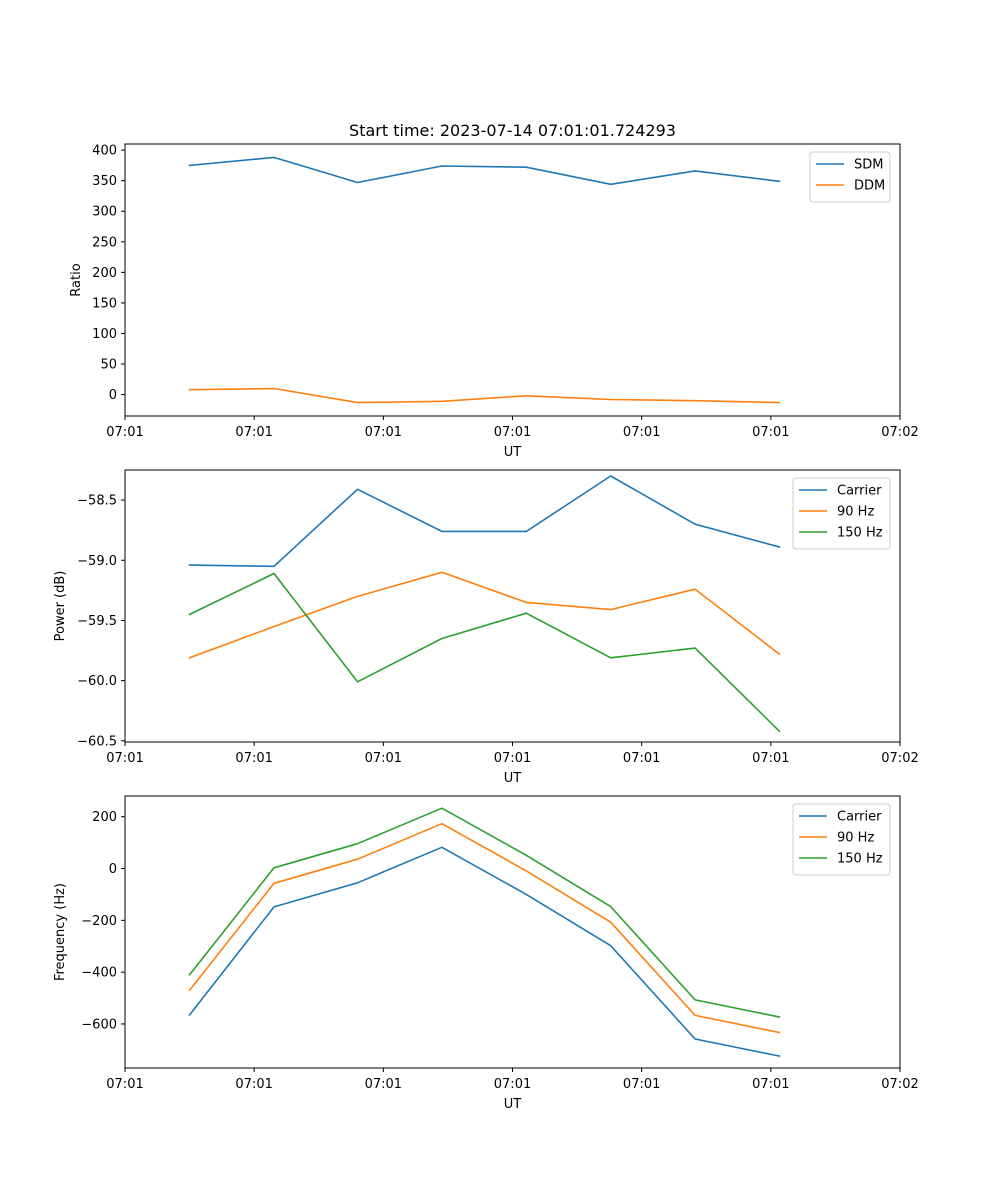 This screenshot has height=1200, width=1000. What do you see at coordinates (97, 561) in the screenshot?
I see `y-tick-label: −59.0` at bounding box center [97, 561].